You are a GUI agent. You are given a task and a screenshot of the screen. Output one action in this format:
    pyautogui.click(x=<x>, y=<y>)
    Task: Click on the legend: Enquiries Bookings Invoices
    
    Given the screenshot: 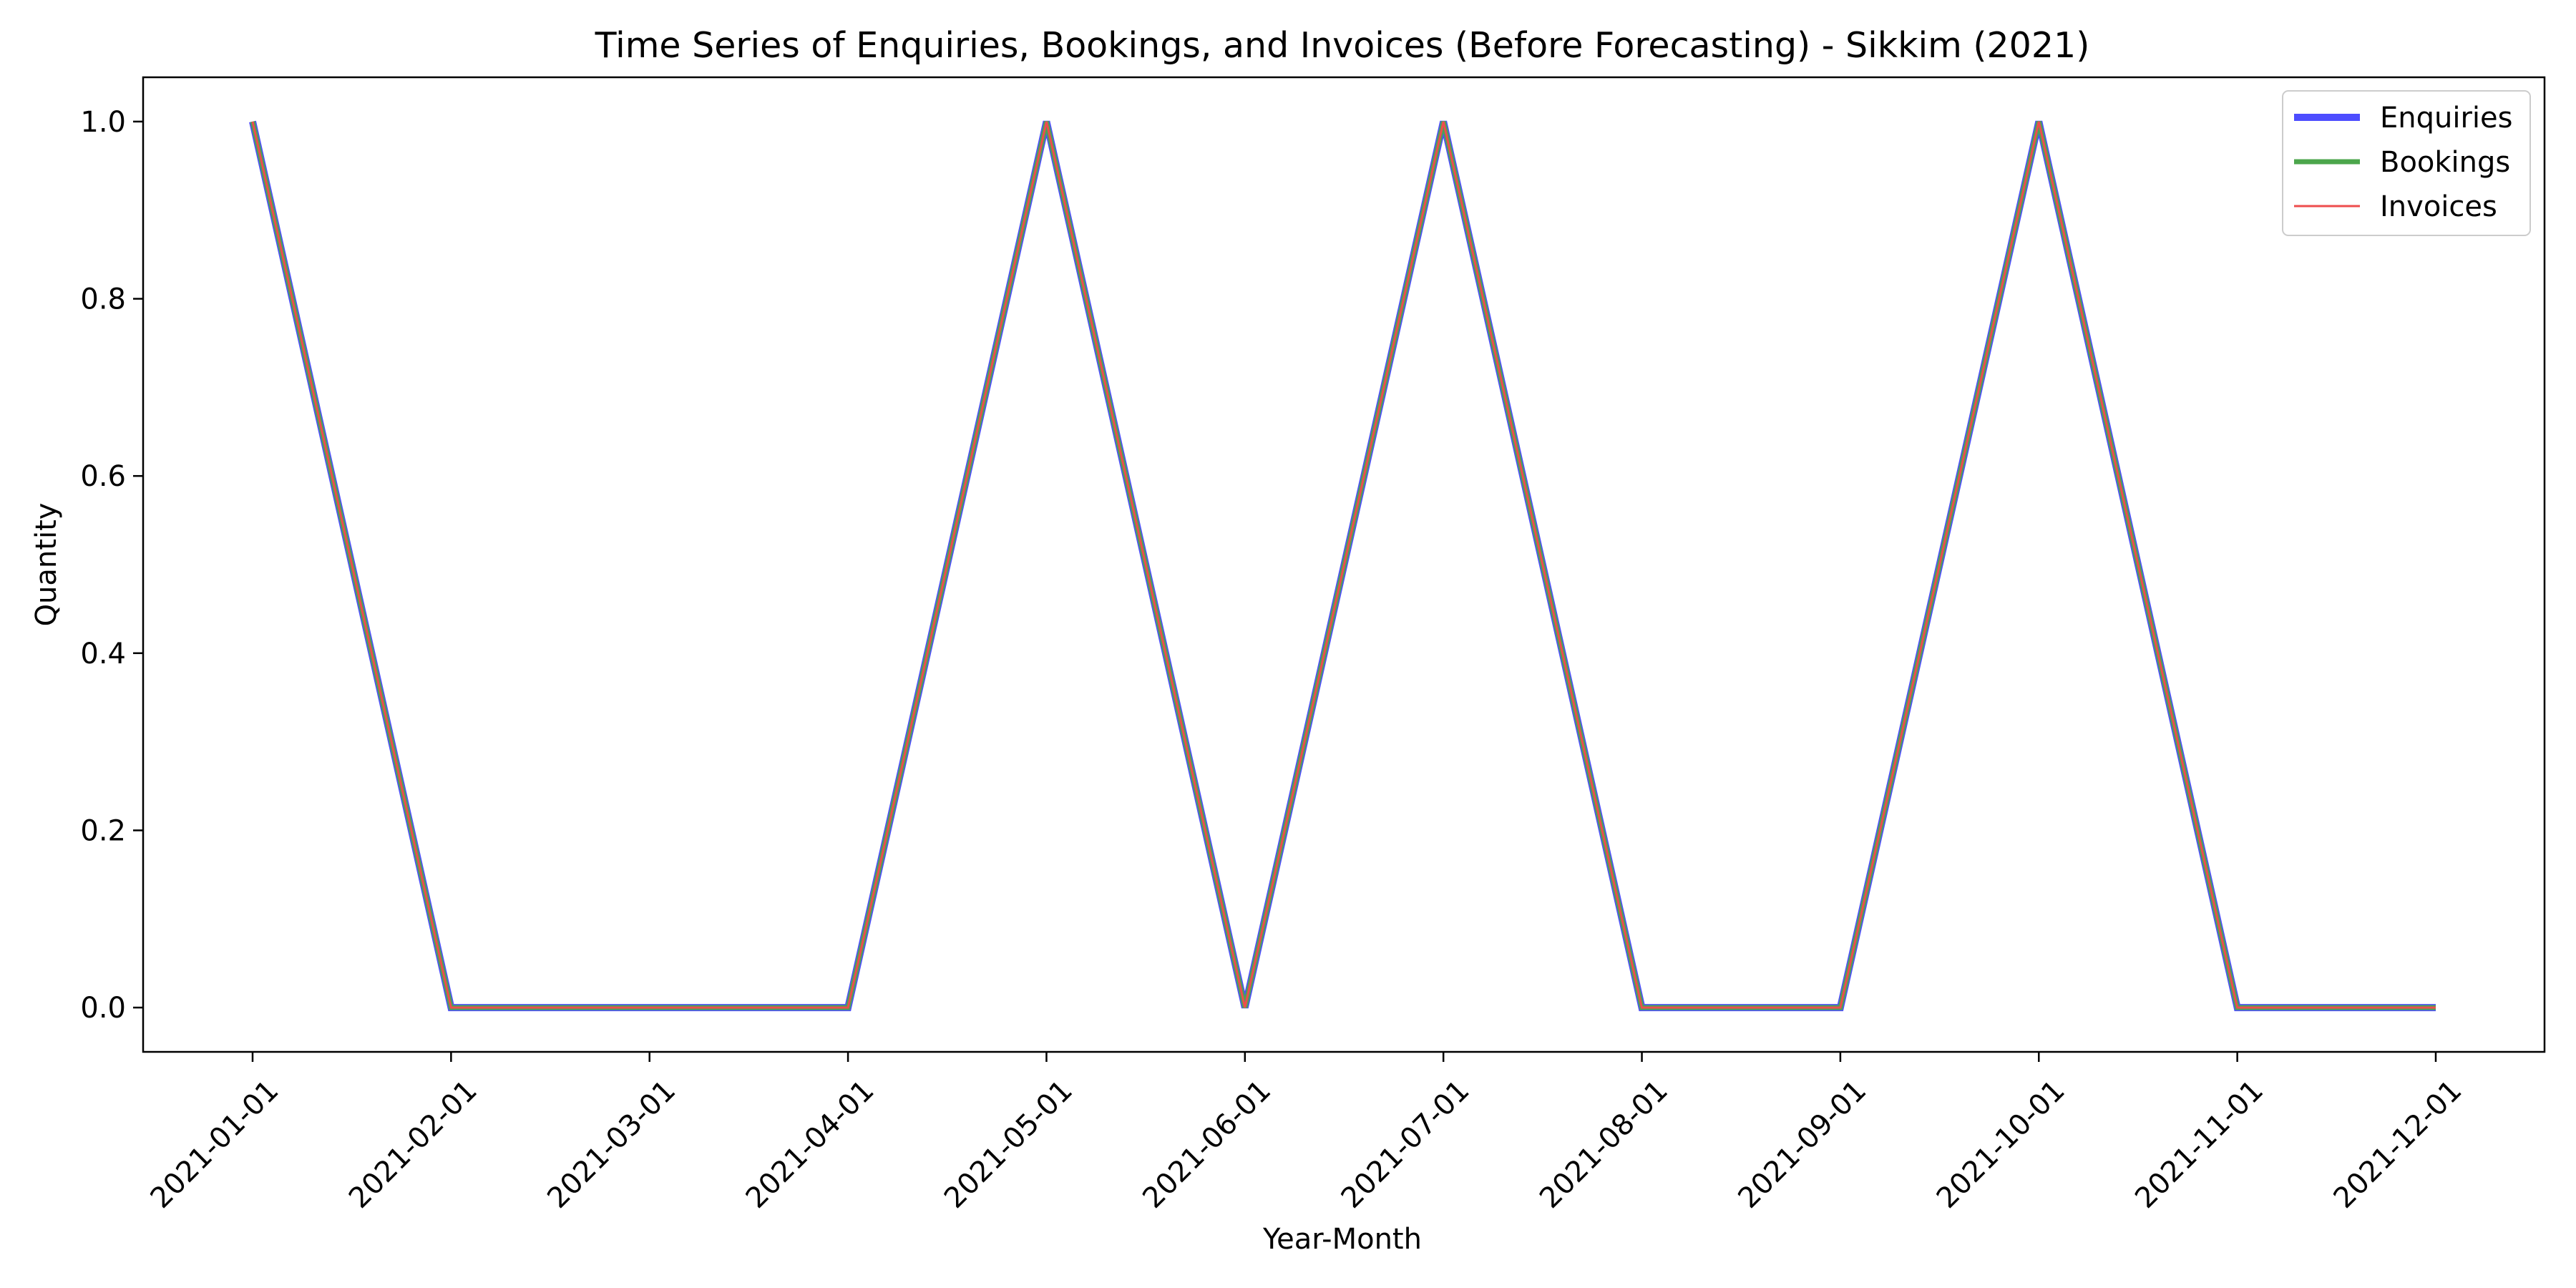 What is the action you would take?
    pyautogui.click(x=2406, y=163)
    